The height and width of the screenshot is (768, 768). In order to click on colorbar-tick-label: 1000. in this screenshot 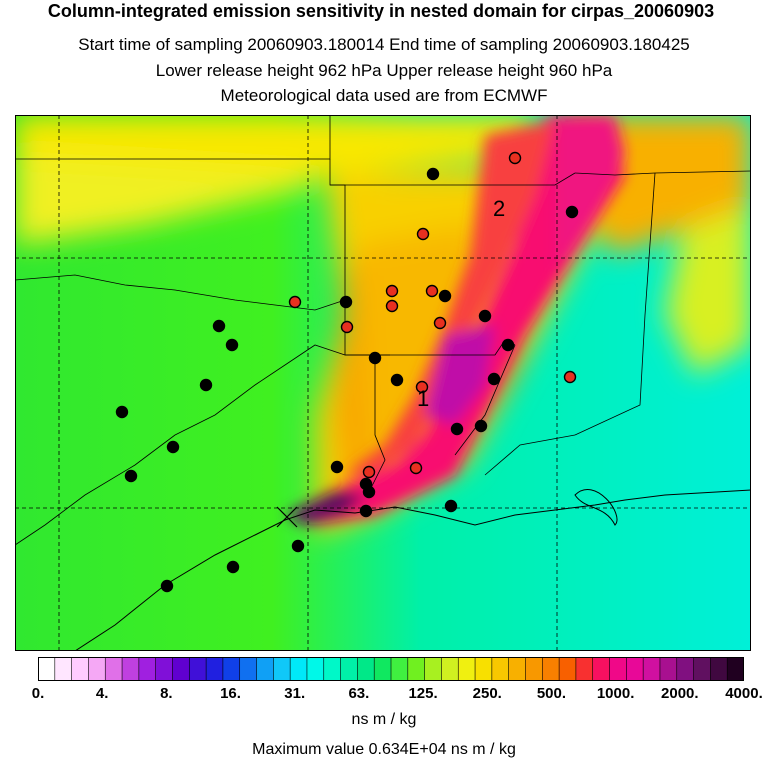, I will do `click(615, 693)`.